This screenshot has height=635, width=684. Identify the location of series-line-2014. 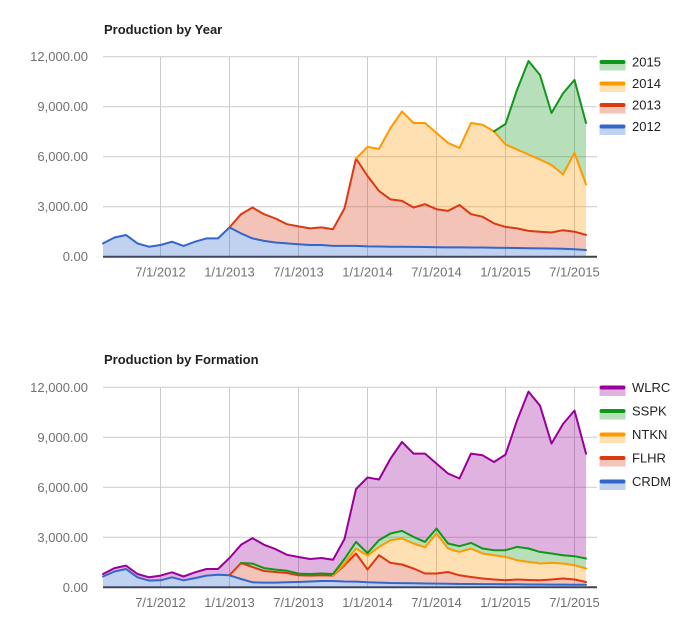
(471, 148).